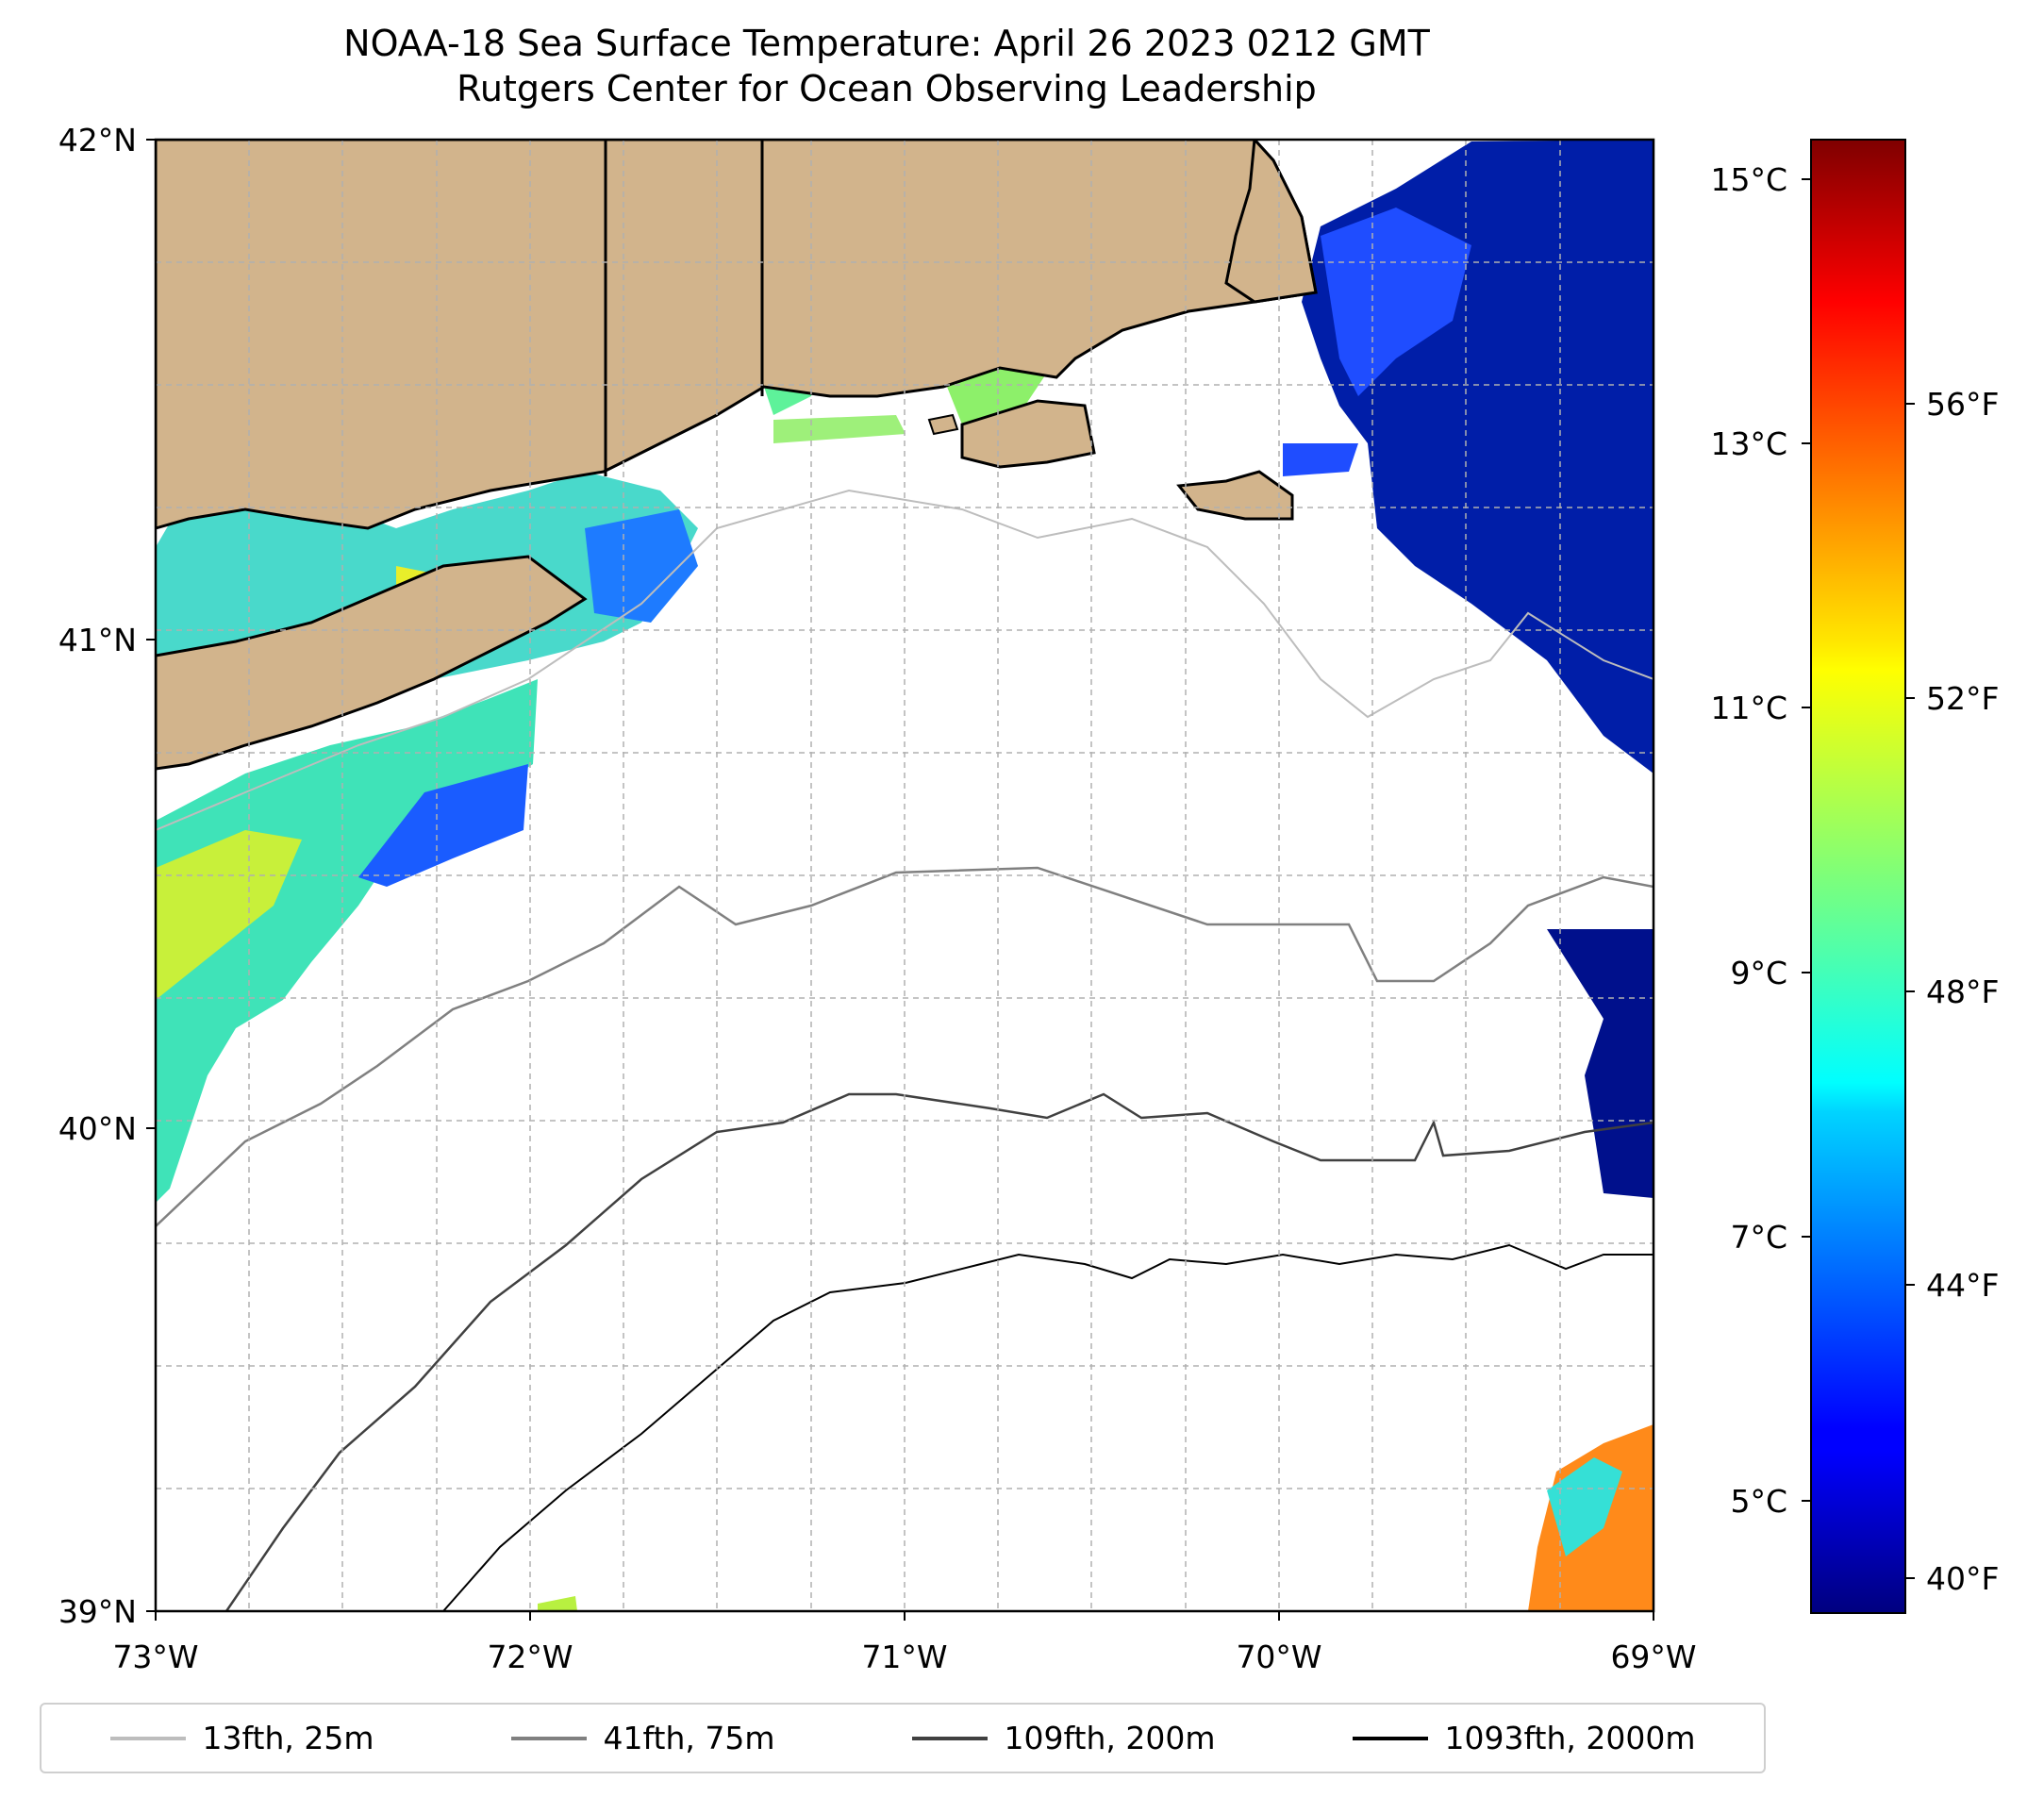 This screenshot has height=1797, width=2044. Describe the element at coordinates (1748, 179) in the screenshot. I see `celsius-label-15: 15°C` at that location.